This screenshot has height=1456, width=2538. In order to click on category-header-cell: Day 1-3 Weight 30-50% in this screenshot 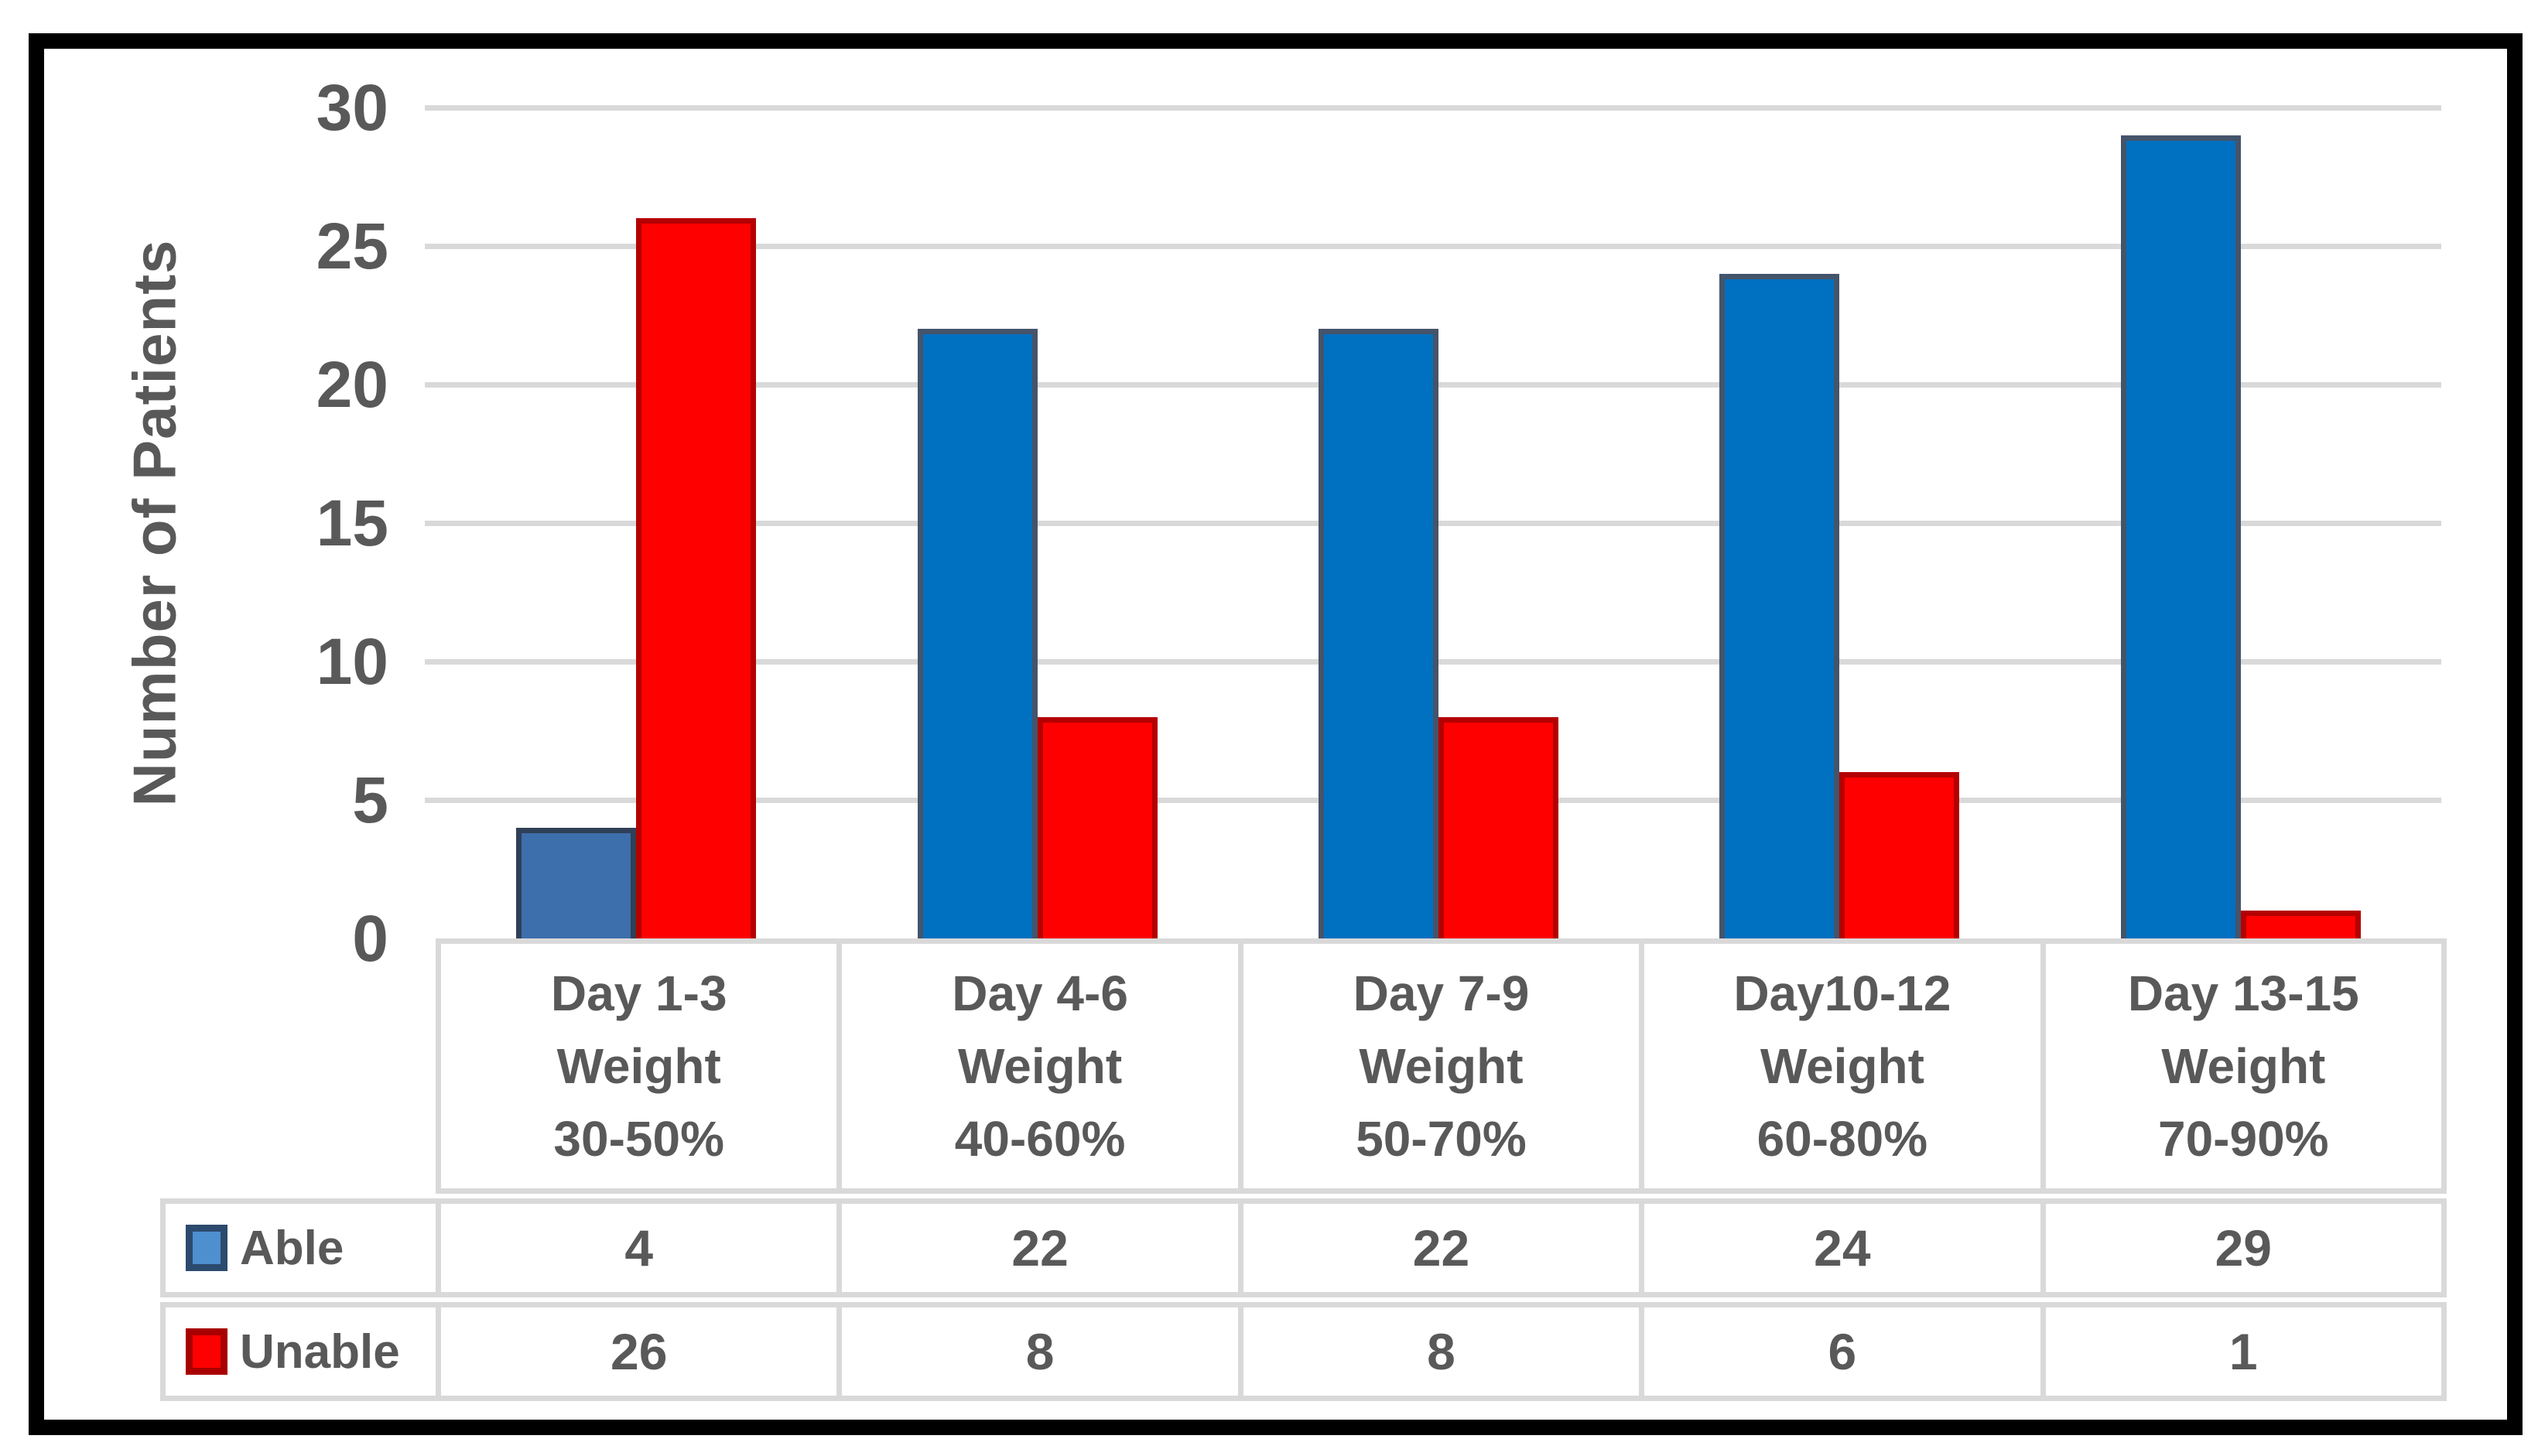, I will do `click(637, 1066)`.